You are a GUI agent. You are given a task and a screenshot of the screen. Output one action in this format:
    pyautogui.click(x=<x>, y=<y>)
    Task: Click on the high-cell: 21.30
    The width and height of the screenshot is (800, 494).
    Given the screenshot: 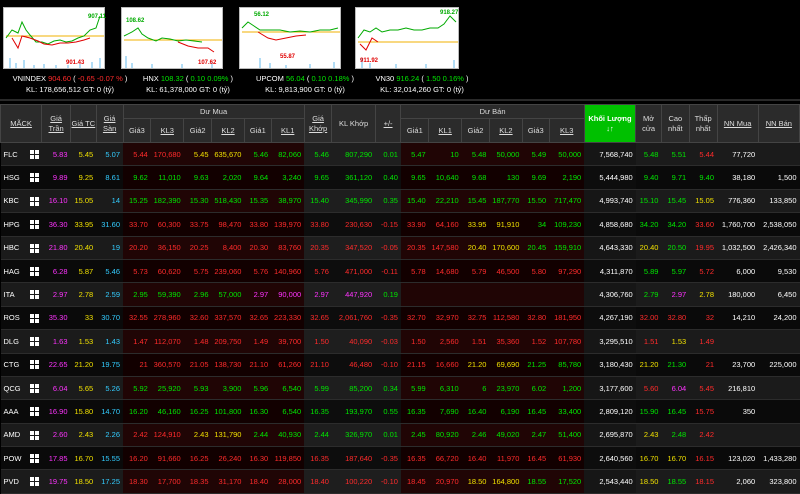 What is the action you would take?
    pyautogui.click(x=675, y=365)
    